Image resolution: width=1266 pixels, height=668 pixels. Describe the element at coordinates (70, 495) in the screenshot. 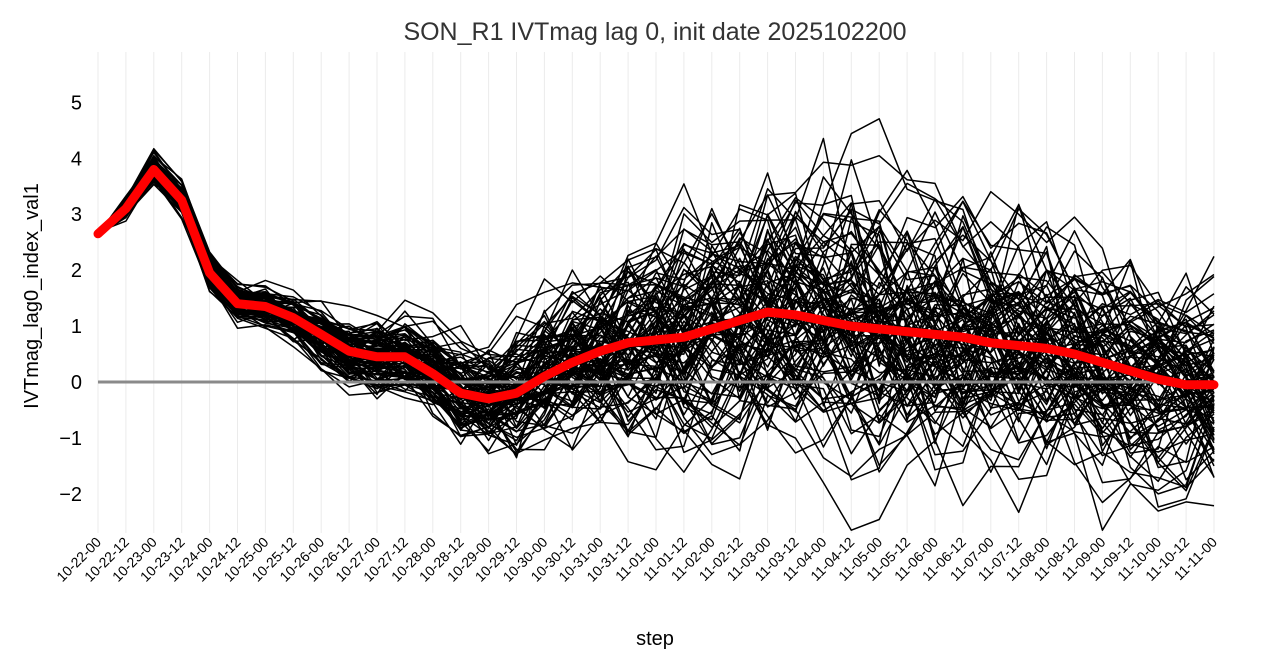

I see `y-tick-label: −2` at that location.